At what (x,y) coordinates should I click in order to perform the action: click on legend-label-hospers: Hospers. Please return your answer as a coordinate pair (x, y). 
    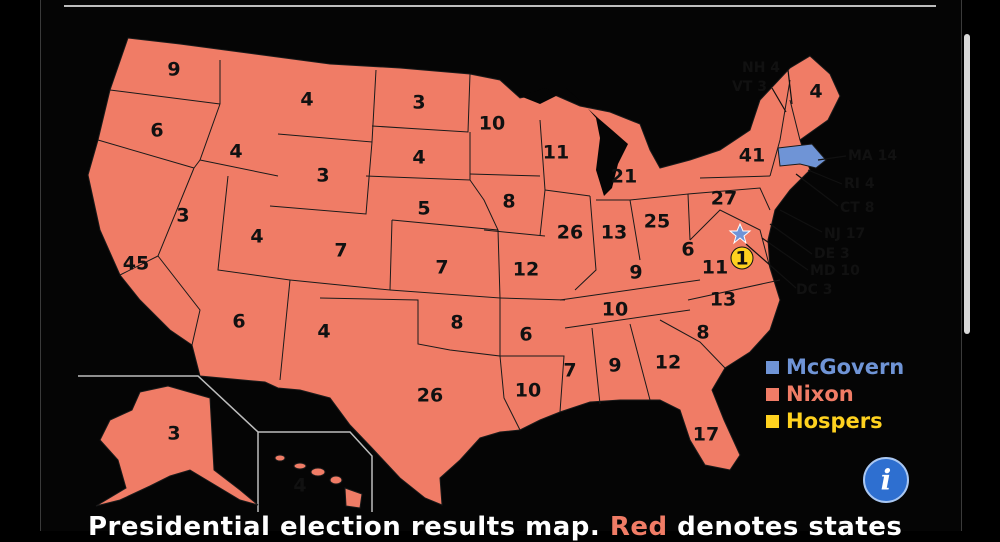
    Looking at the image, I should click on (834, 421).